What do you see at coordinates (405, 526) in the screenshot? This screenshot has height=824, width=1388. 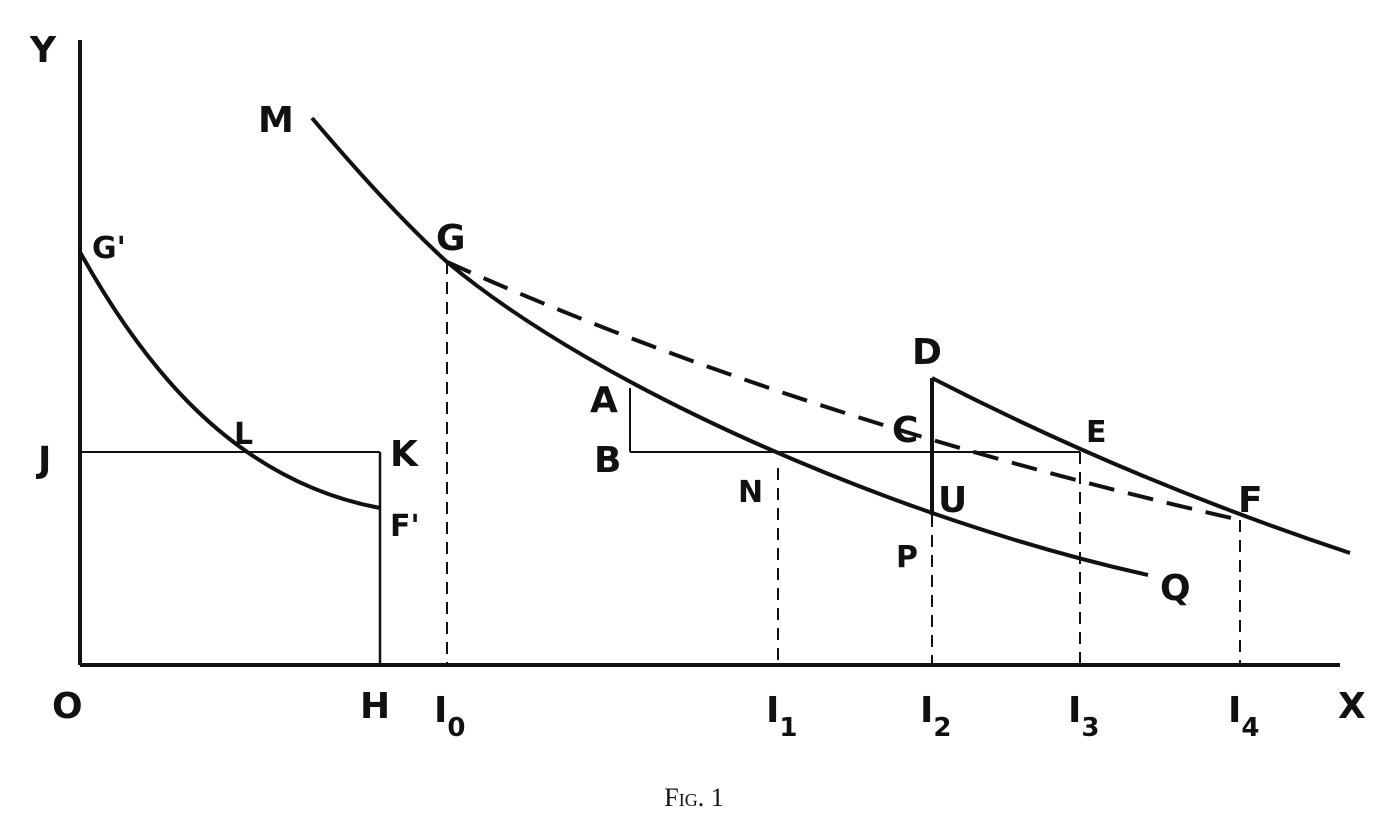 I see `label: F'` at bounding box center [405, 526].